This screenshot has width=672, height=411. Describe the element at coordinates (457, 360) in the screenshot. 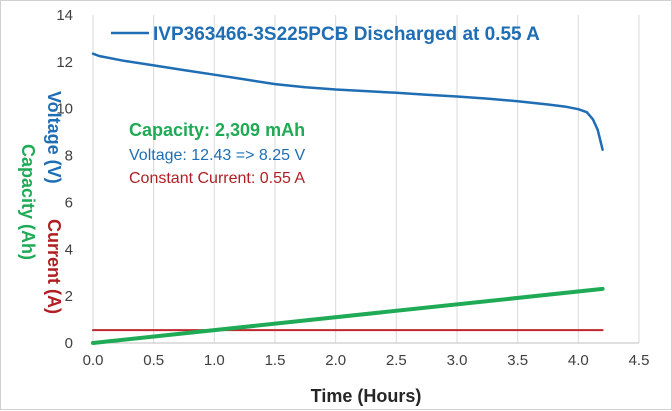

I see `x-tick-label: 3.0` at that location.